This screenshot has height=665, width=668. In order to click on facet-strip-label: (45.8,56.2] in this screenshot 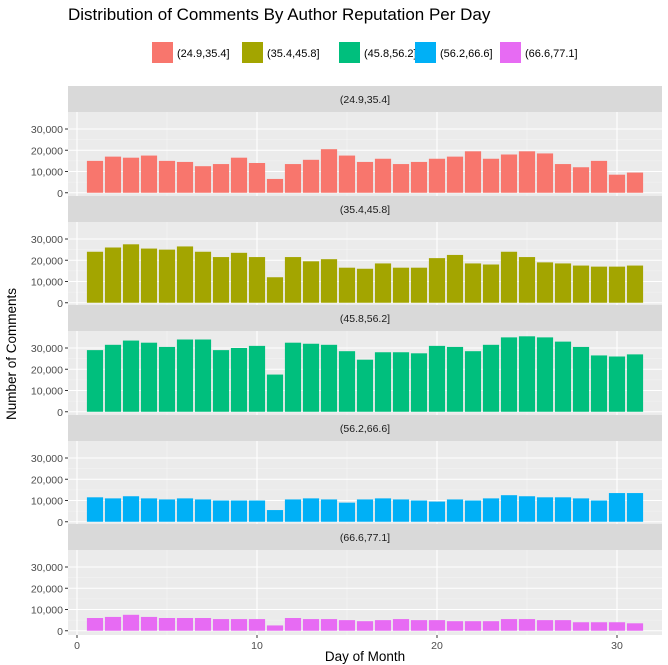, I will do `click(365, 319)`.